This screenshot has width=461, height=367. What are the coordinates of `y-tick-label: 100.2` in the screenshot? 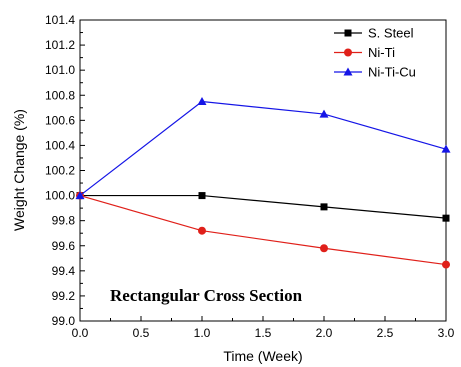 It's located at (60, 171).